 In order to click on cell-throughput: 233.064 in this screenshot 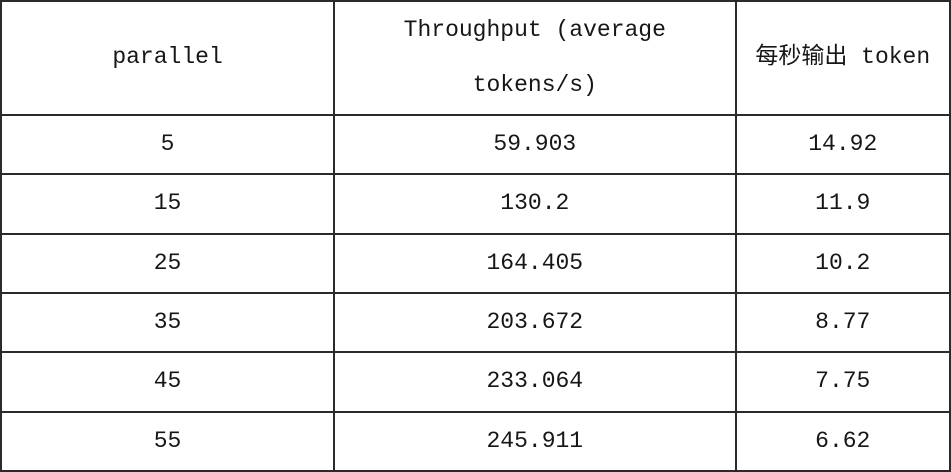, I will do `click(535, 382)`.